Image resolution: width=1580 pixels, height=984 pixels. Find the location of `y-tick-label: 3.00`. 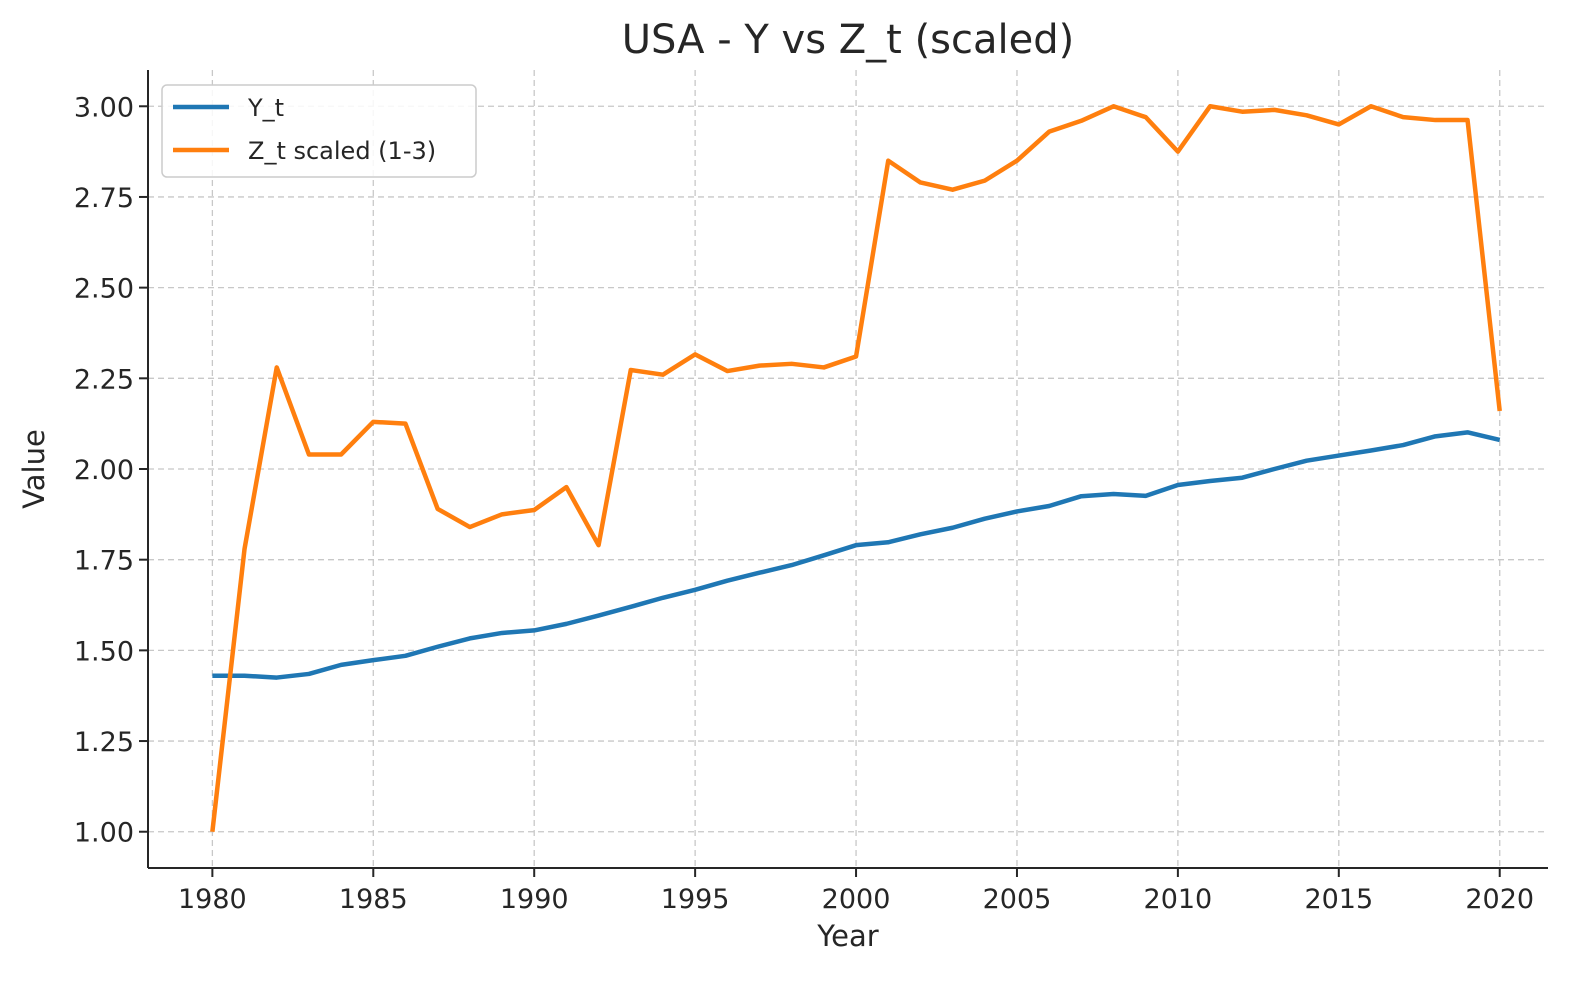

y-tick-label: 3.00 is located at coordinates (104, 107).